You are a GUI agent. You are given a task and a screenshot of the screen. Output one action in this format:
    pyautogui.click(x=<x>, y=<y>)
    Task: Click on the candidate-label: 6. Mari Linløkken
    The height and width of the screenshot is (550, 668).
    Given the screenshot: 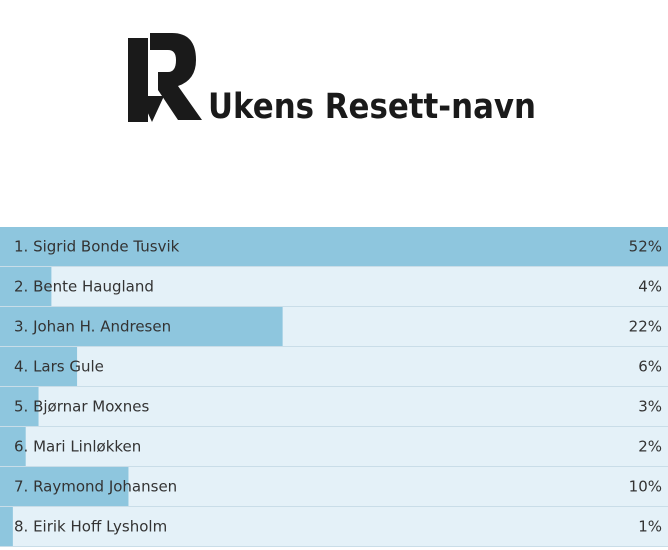 What is the action you would take?
    pyautogui.click(x=77, y=447)
    